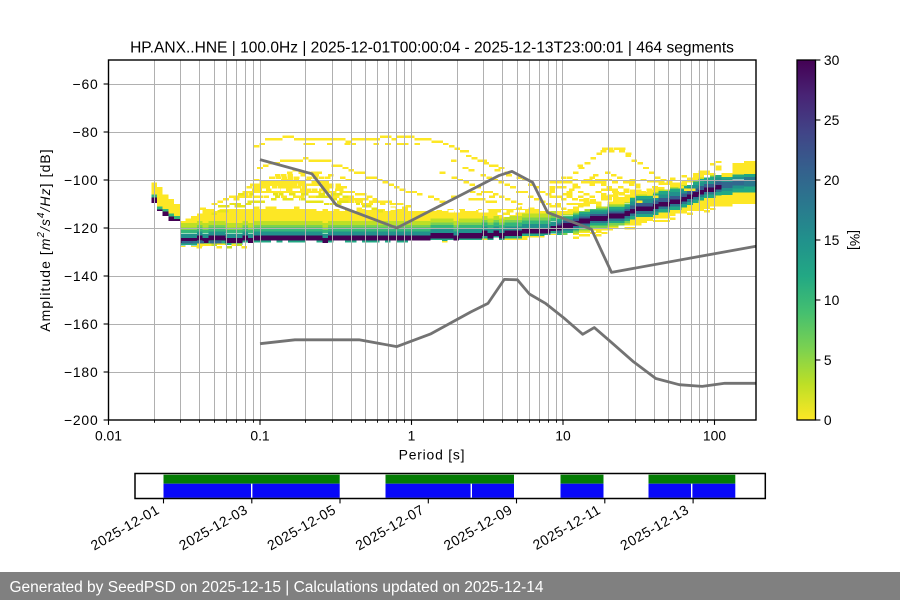 This screenshot has height=600, width=900. I want to click on svg-text: −180, so click(81, 372).